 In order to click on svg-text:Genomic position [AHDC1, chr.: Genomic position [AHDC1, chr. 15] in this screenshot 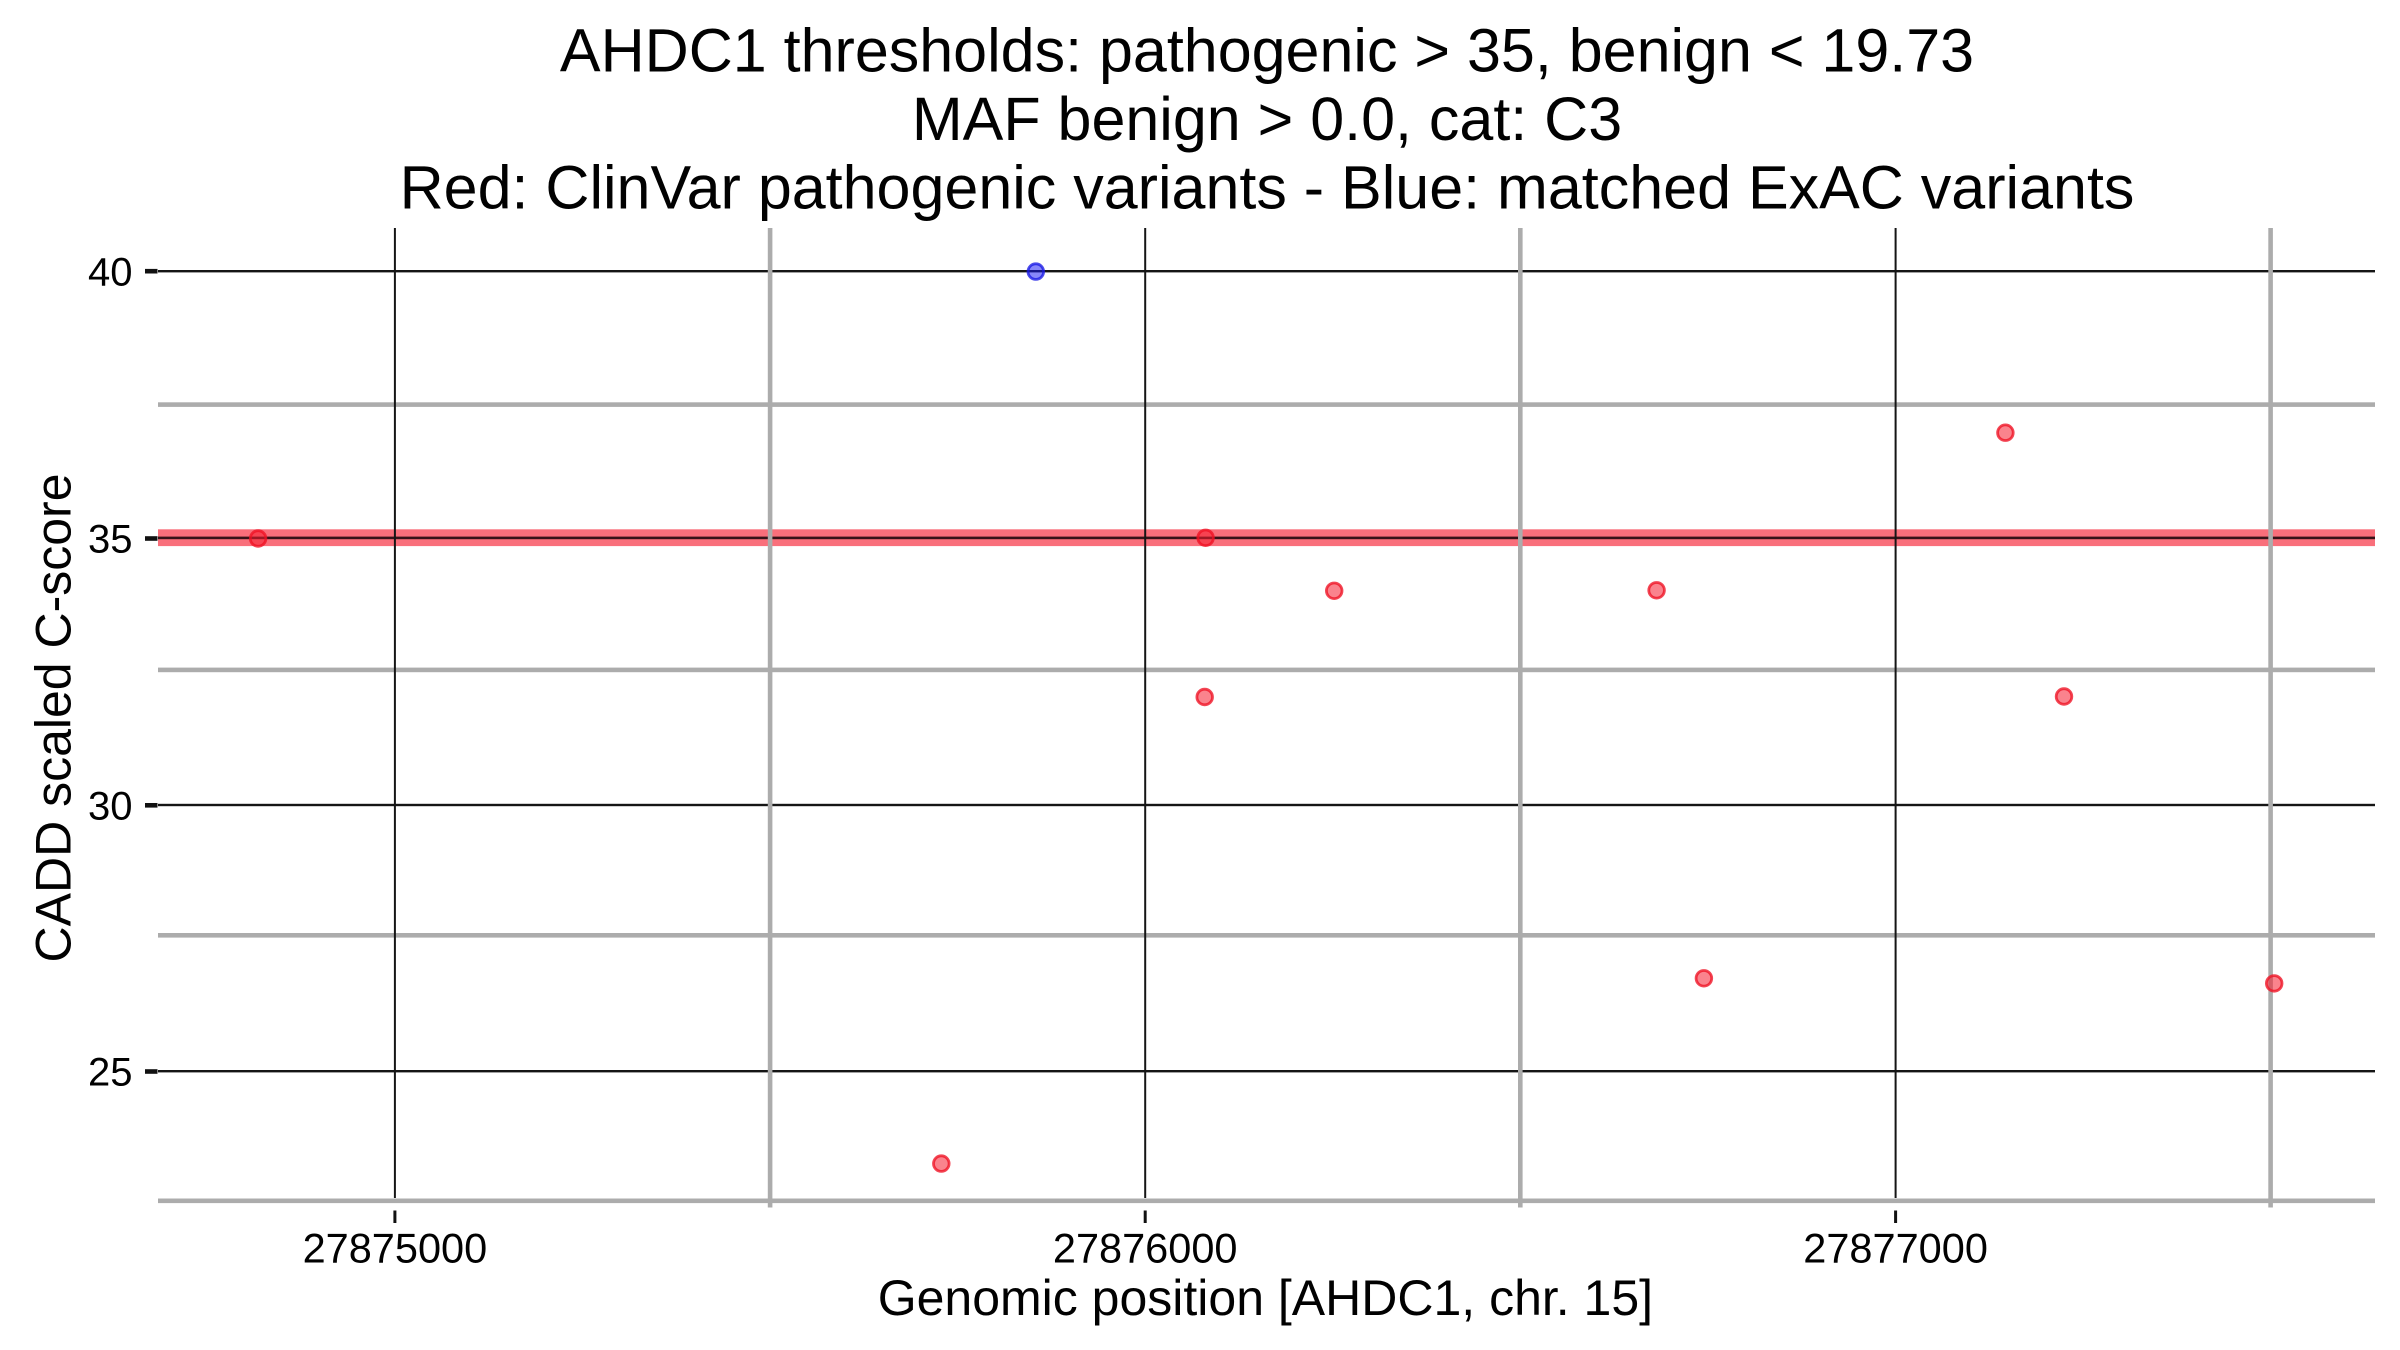, I will do `click(1265, 1298)`.